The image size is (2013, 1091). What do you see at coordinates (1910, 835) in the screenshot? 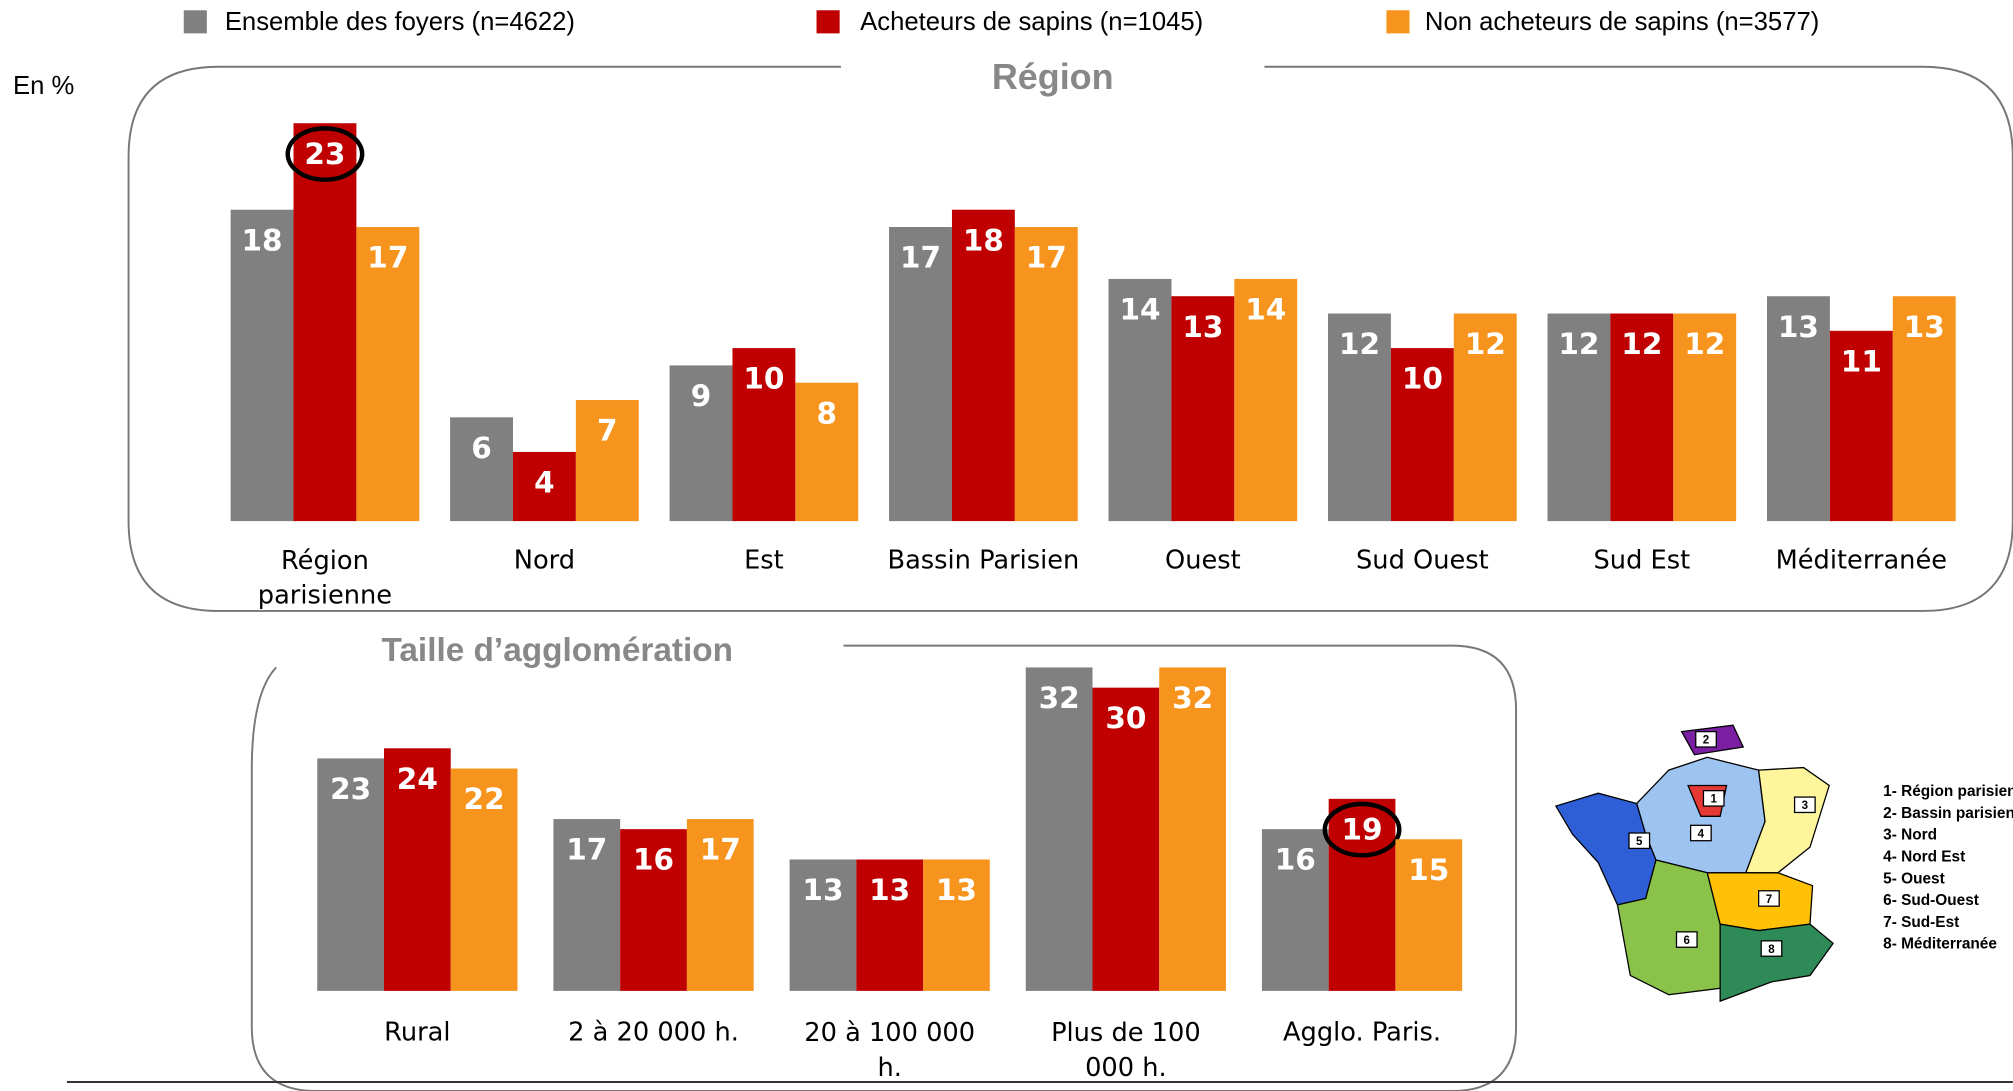
I see `map-legend-item: 3- Nord` at bounding box center [1910, 835].